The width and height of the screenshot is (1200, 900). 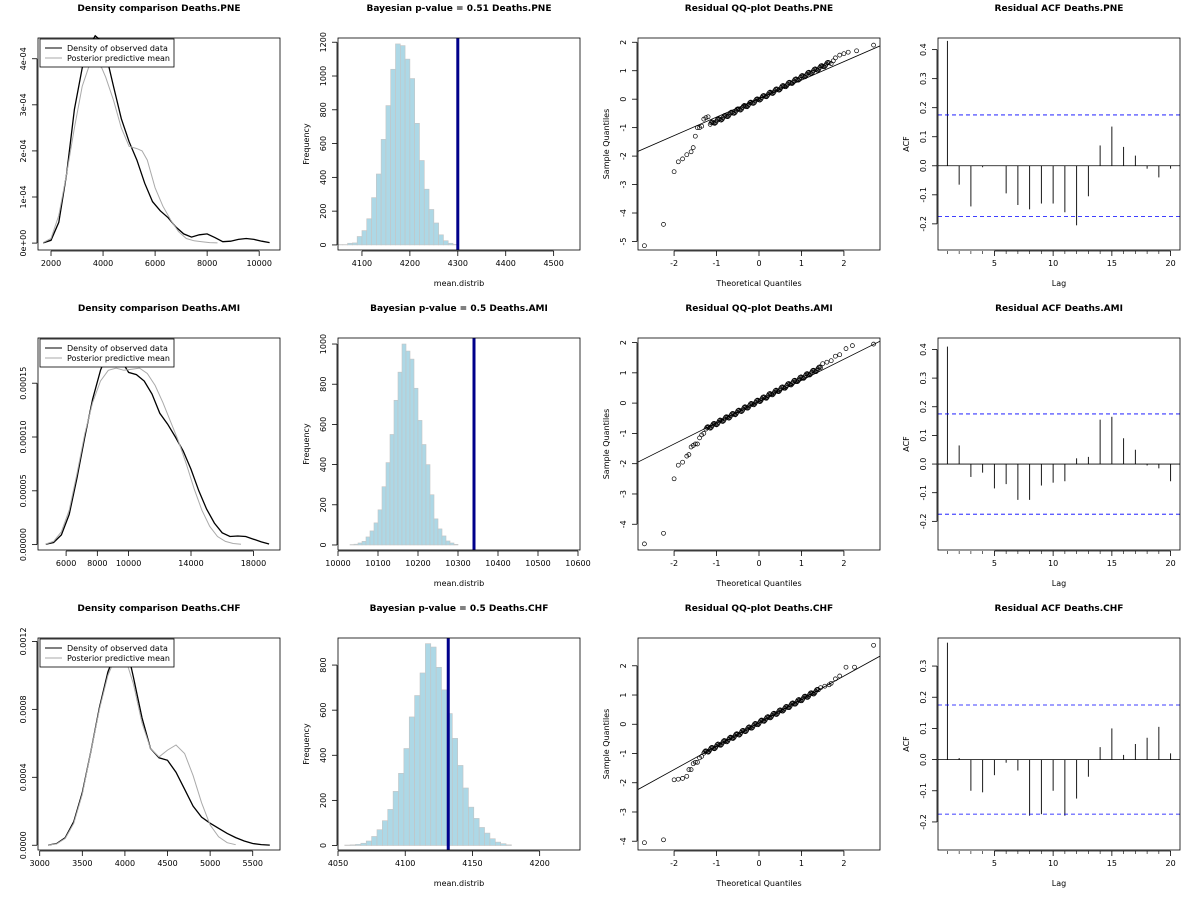 What do you see at coordinates (130, 153) in the screenshot?
I see `density-line-posterior` at bounding box center [130, 153].